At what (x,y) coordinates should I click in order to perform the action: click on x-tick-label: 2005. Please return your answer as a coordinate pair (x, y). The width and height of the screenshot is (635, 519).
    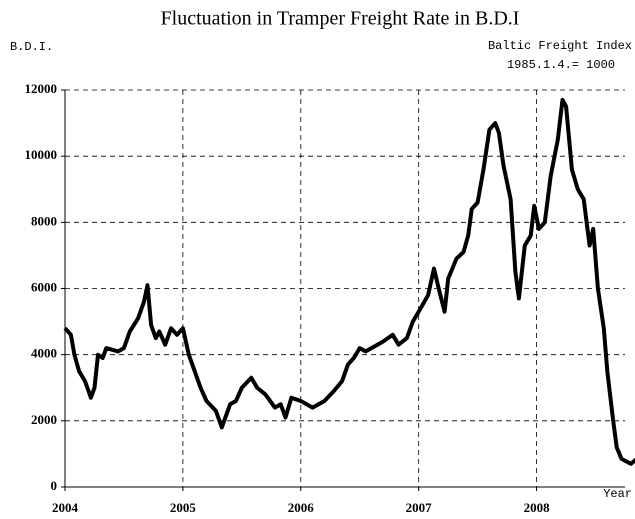
    Looking at the image, I should click on (183, 507).